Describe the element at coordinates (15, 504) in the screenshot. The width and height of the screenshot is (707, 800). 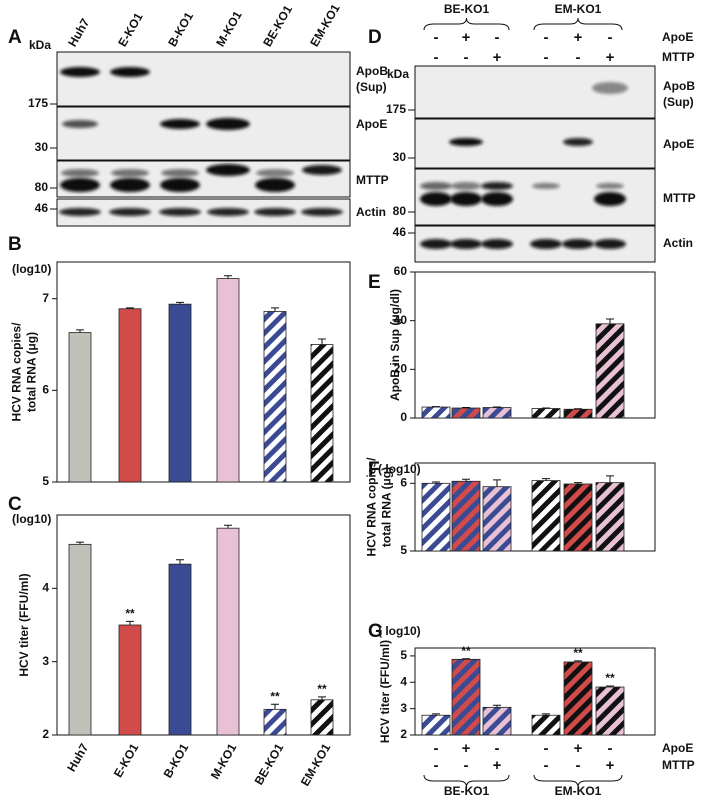
I see `panel-letter: C` at that location.